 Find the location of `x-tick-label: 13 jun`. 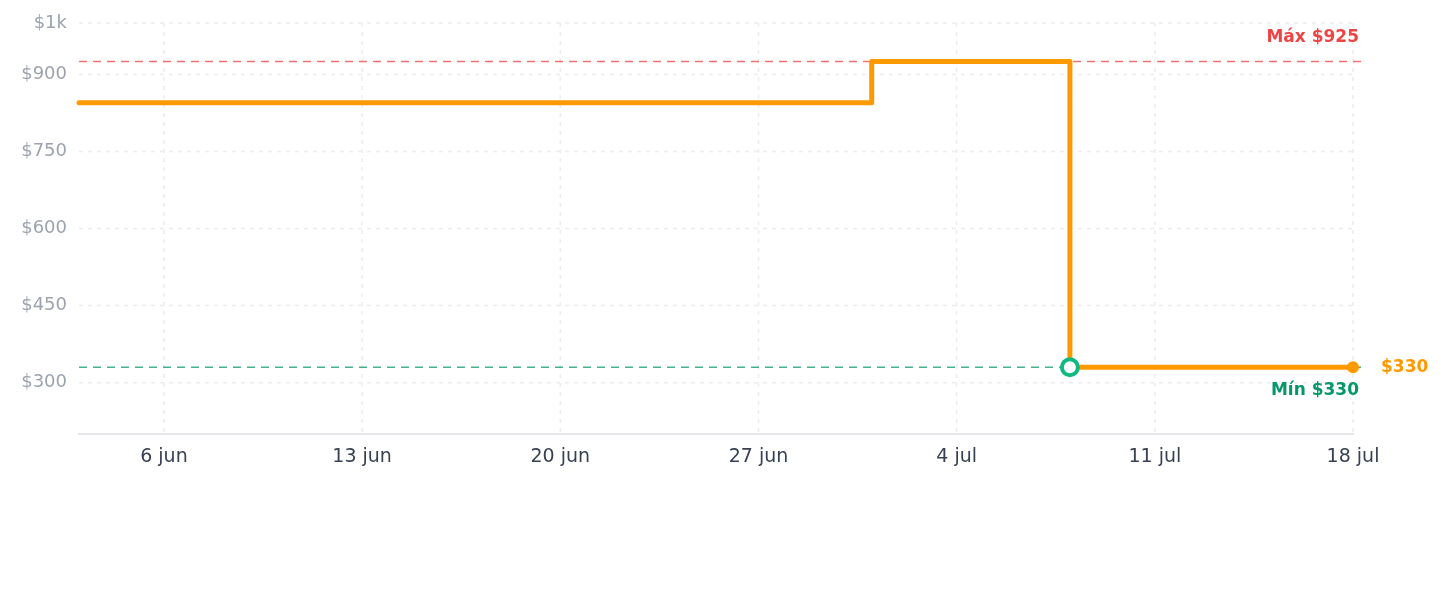

x-tick-label: 13 jun is located at coordinates (362, 455).